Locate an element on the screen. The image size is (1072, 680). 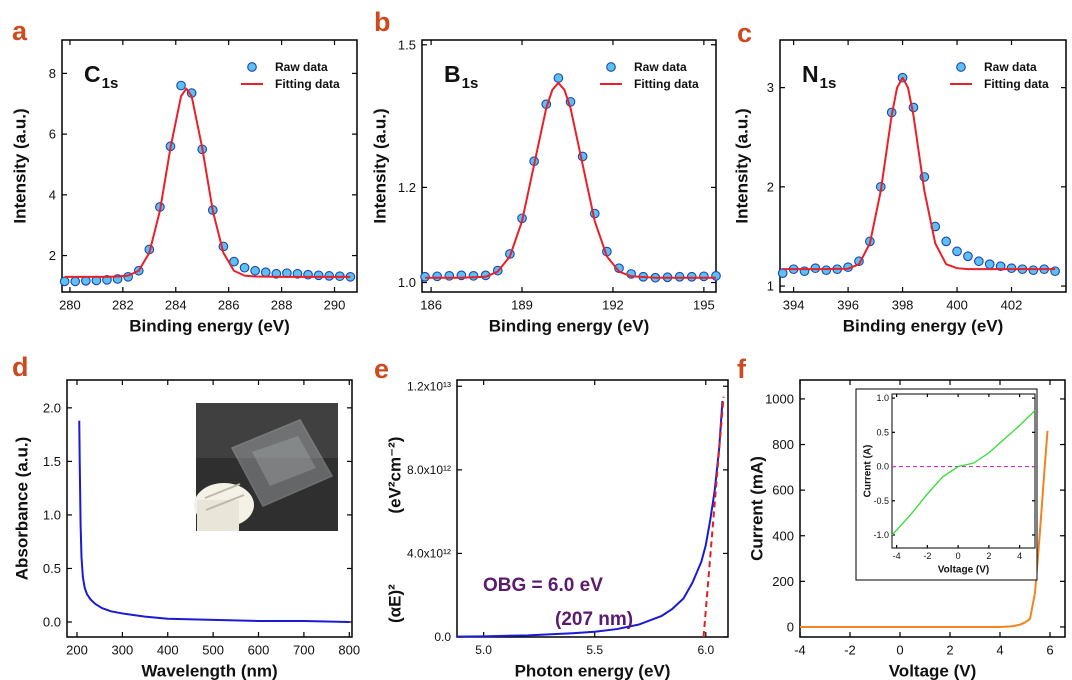
y-tick-label: -0.5 is located at coordinates (881, 501).